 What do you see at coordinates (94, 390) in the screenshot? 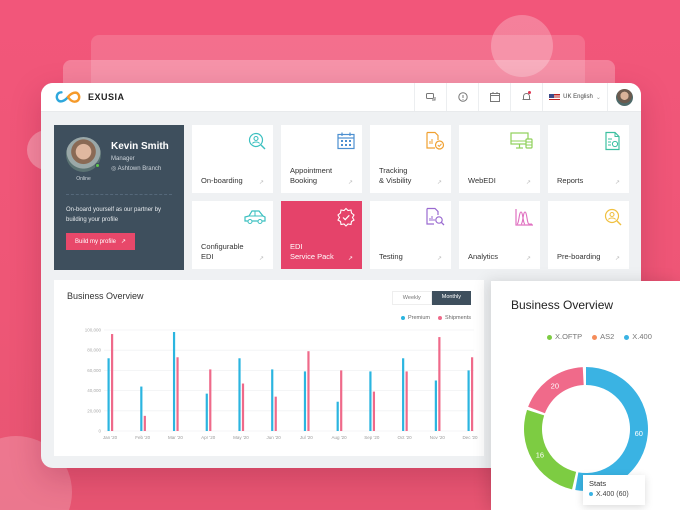
I see `svg-text: 40,000` at bounding box center [94, 390].